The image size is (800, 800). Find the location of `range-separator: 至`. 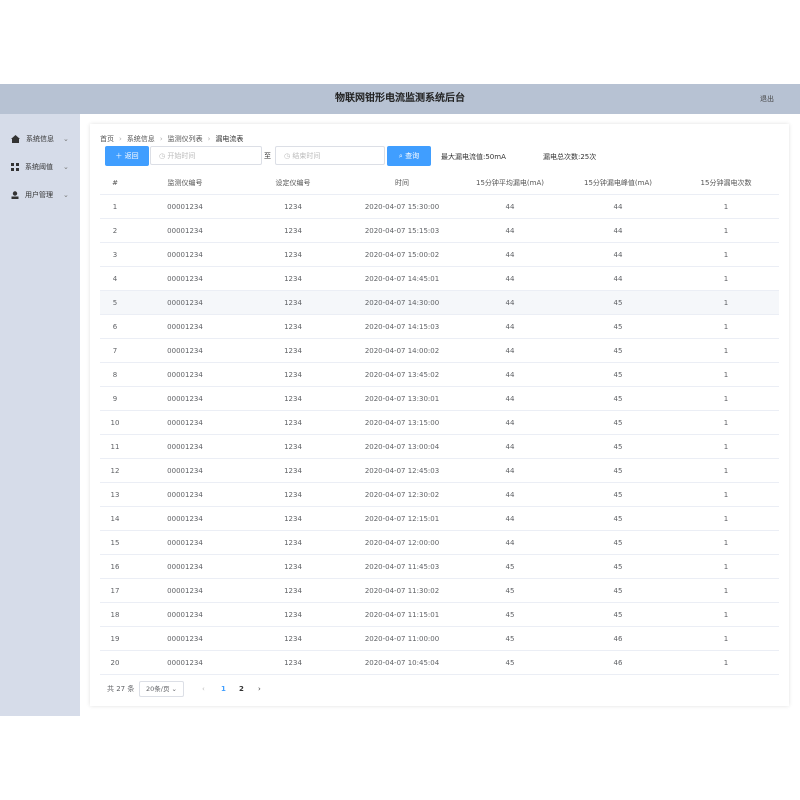

range-separator: 至 is located at coordinates (267, 156).